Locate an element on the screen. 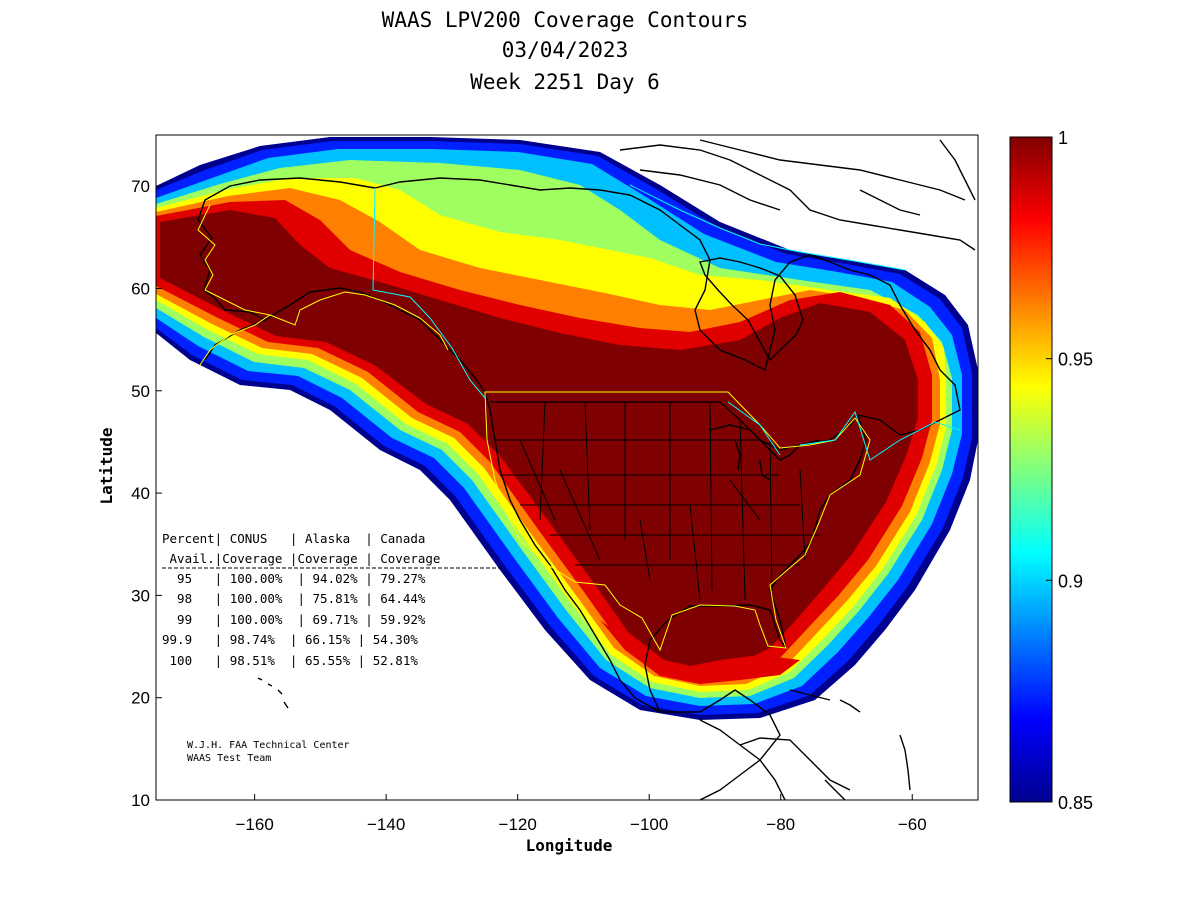  arctic-islands is located at coordinates (797, 195).